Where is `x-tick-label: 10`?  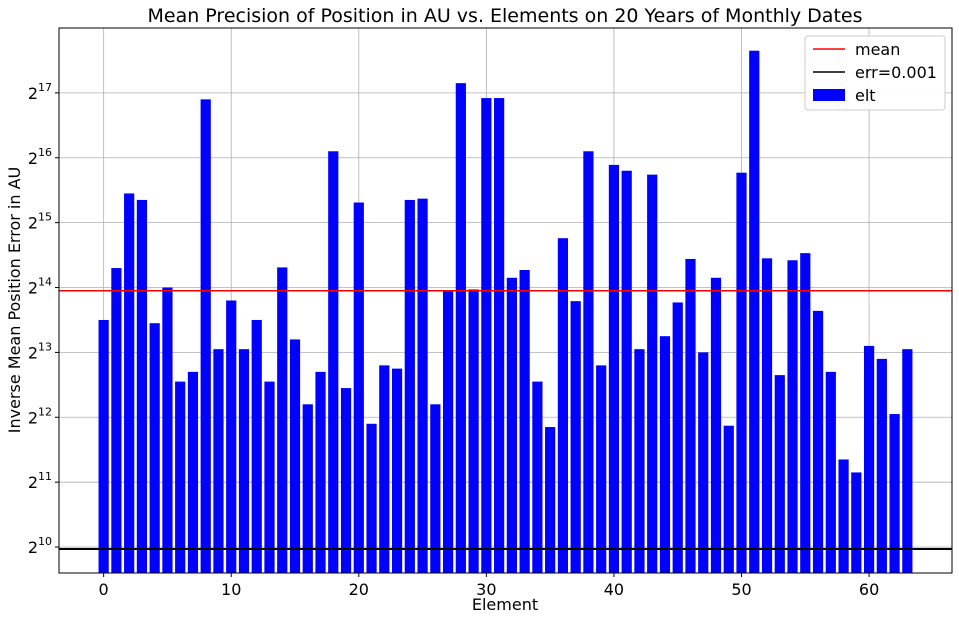
x-tick-label: 10 is located at coordinates (231, 589).